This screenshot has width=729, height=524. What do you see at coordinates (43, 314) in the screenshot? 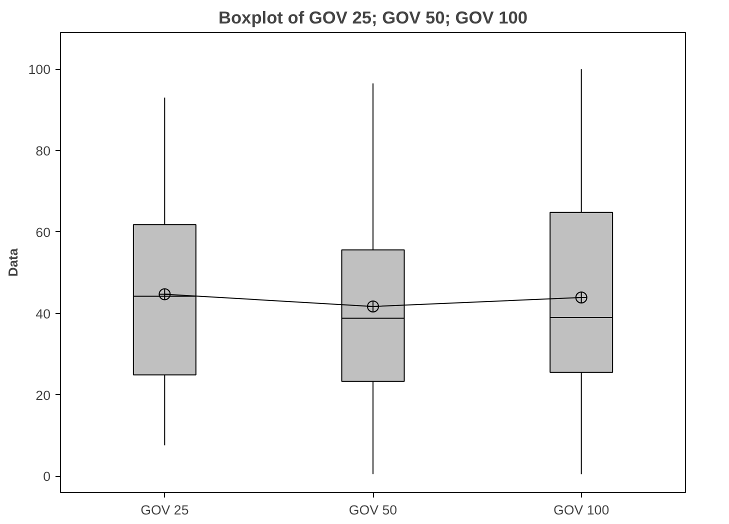
I see `y-tick-label: 40` at bounding box center [43, 314].